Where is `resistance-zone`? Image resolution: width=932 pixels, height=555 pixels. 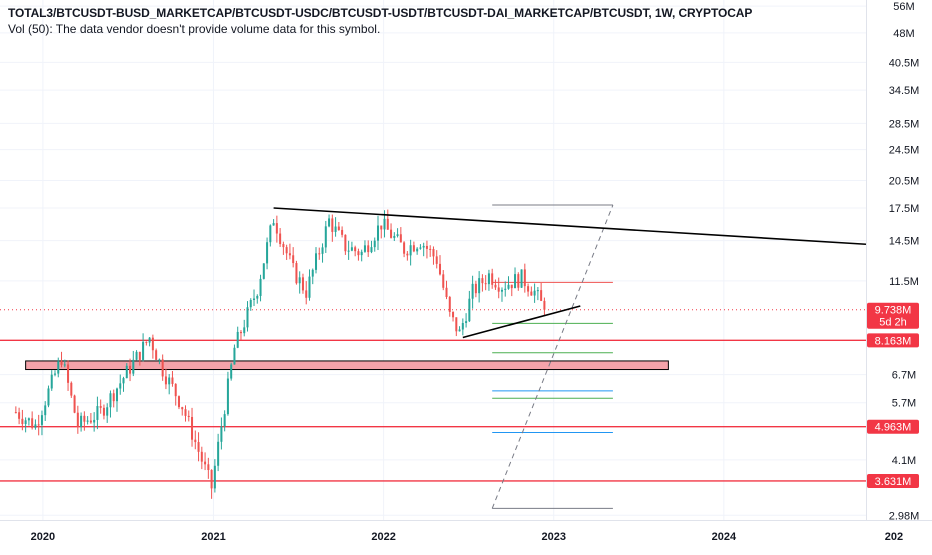 resistance-zone is located at coordinates (347, 365).